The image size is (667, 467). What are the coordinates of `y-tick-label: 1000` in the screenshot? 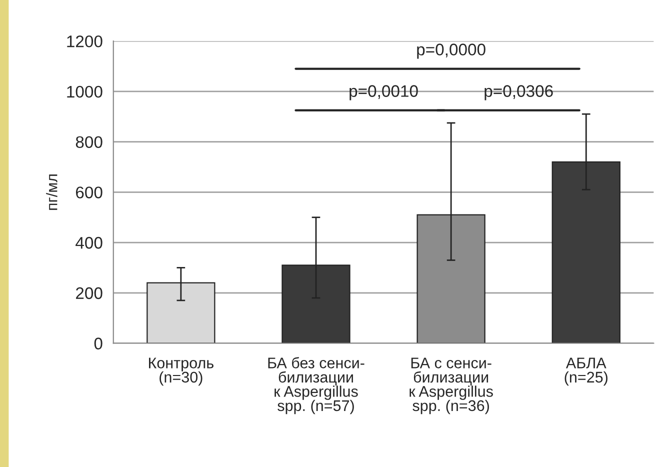 It's located at (84, 92).